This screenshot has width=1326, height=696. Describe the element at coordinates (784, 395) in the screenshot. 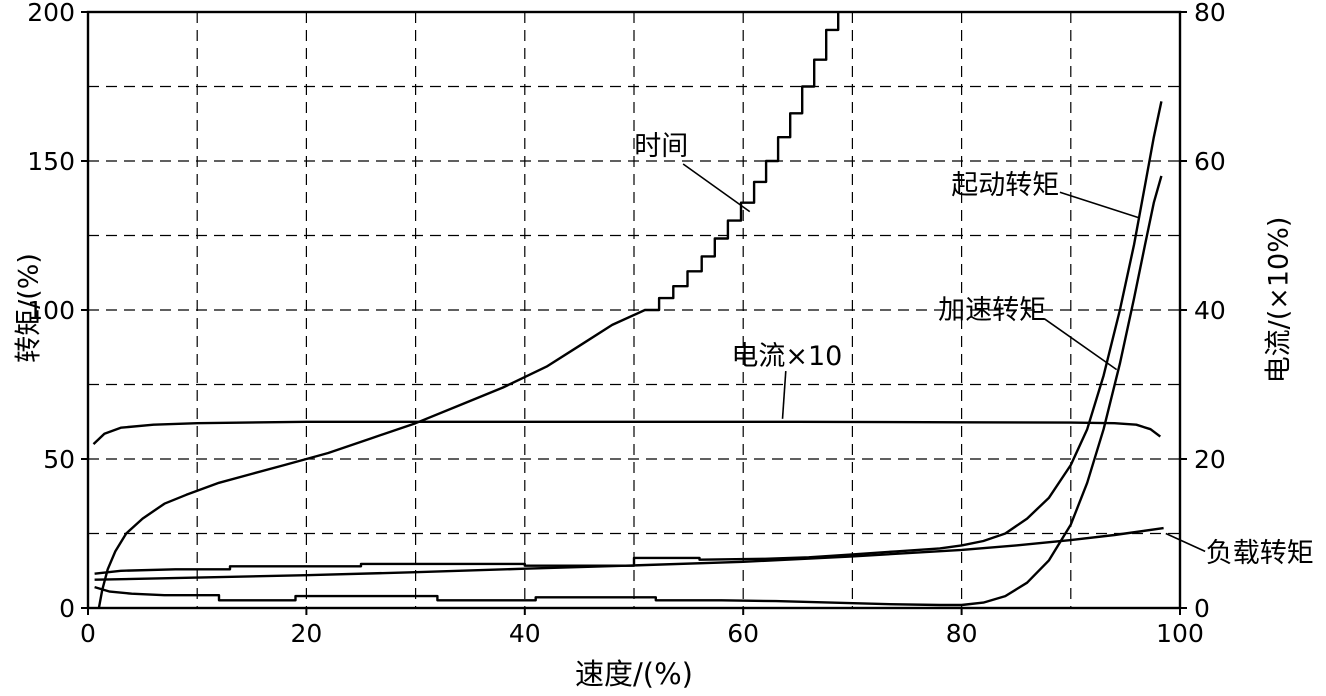

I see `current-label-leader-line` at that location.